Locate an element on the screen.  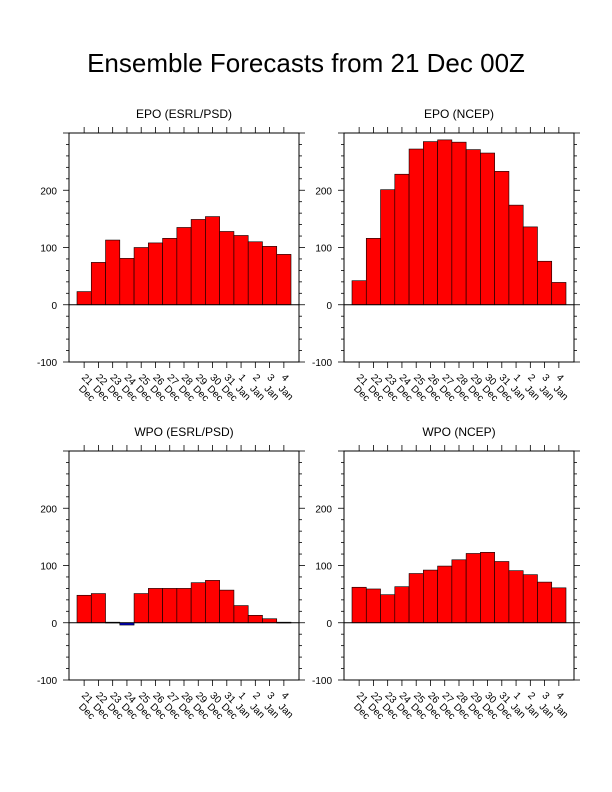
main-title: Ensemble Forecasts from 21 Dec 00Z is located at coordinates (306, 63).